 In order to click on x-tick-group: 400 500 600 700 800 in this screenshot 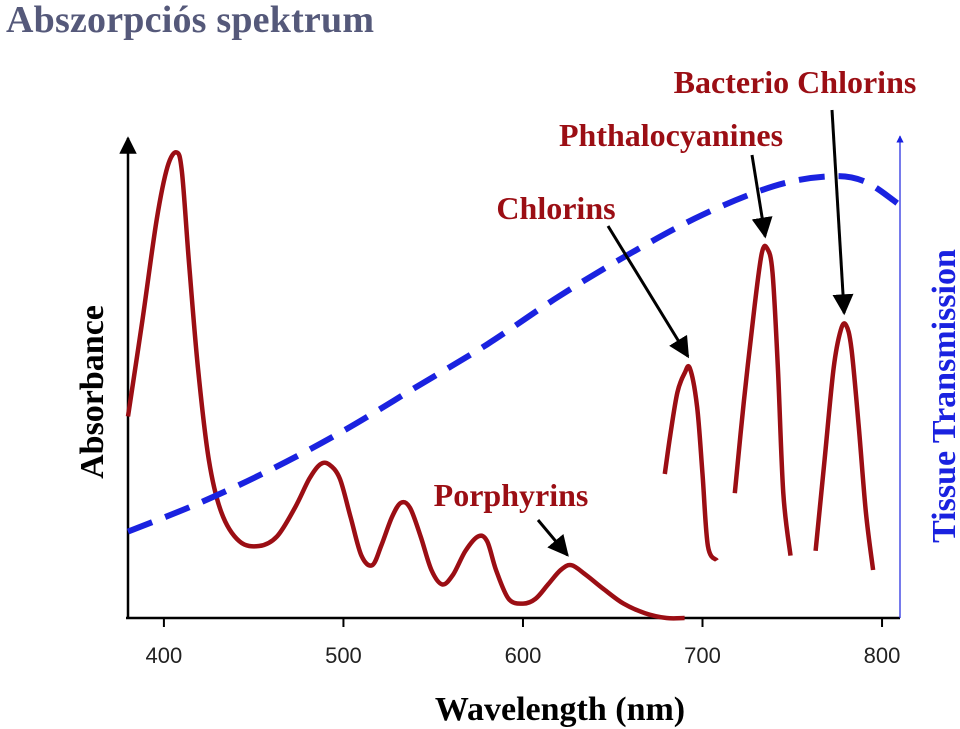, I will do `click(523, 643)`.